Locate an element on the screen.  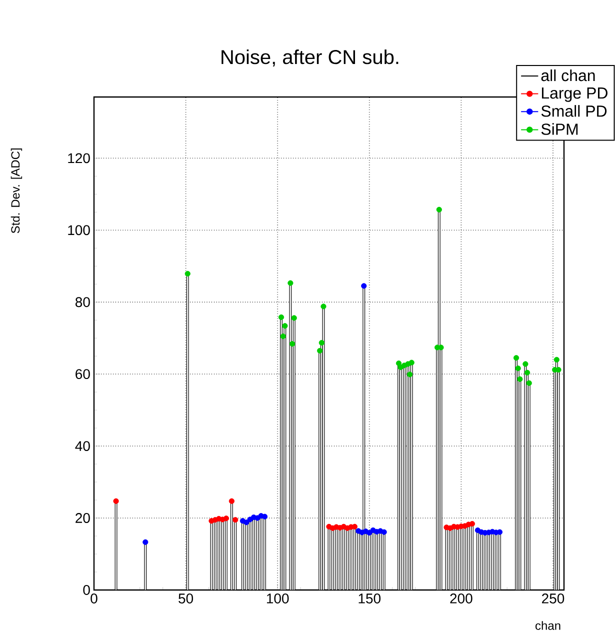
y-tick-label: 60 is located at coordinates (83, 374).